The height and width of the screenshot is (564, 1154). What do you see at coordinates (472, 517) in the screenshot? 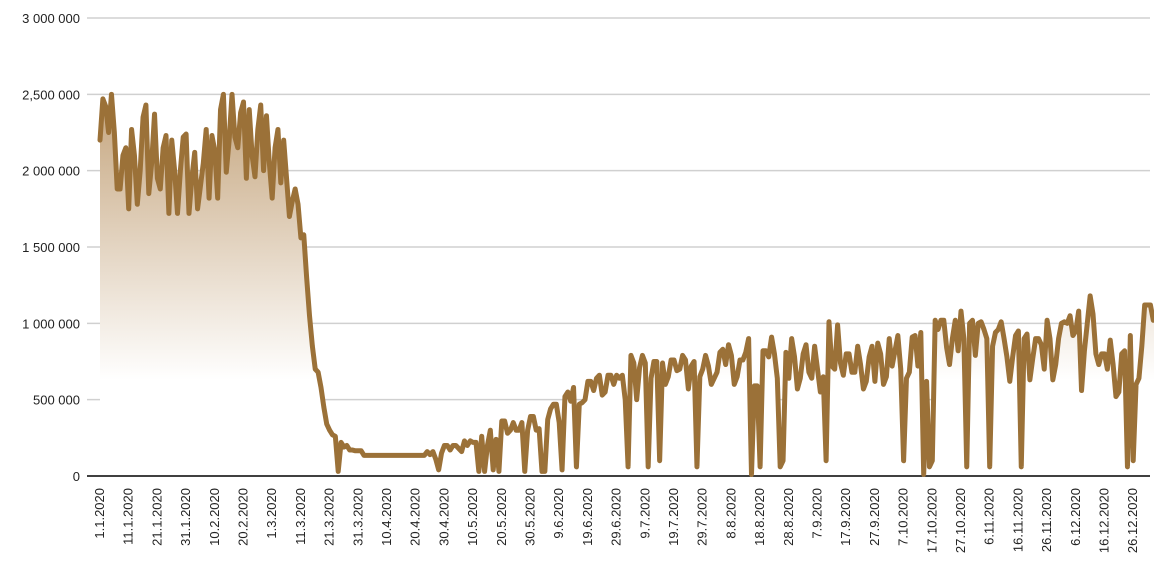
I see `x-tick-label: 10.5.2020` at bounding box center [472, 517].